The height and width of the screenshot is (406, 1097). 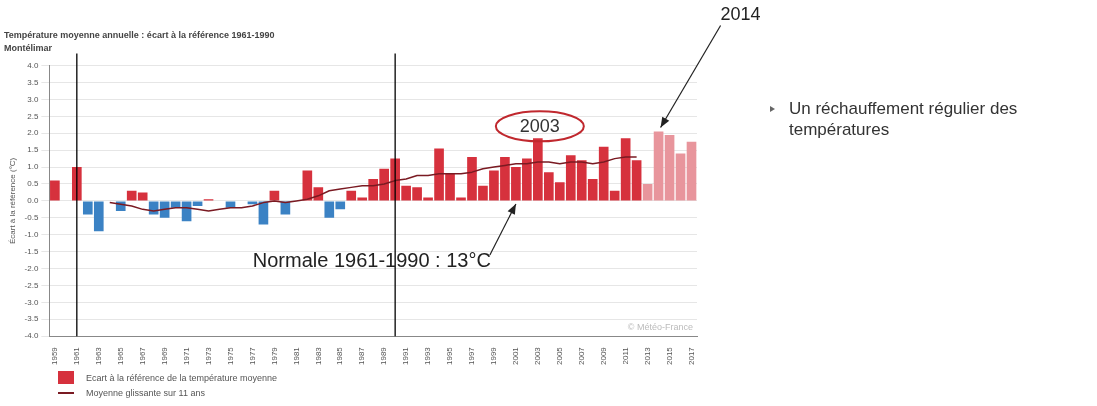 What do you see at coordinates (31, 319) in the screenshot?
I see `y-tick-label: -3.5` at bounding box center [31, 319].